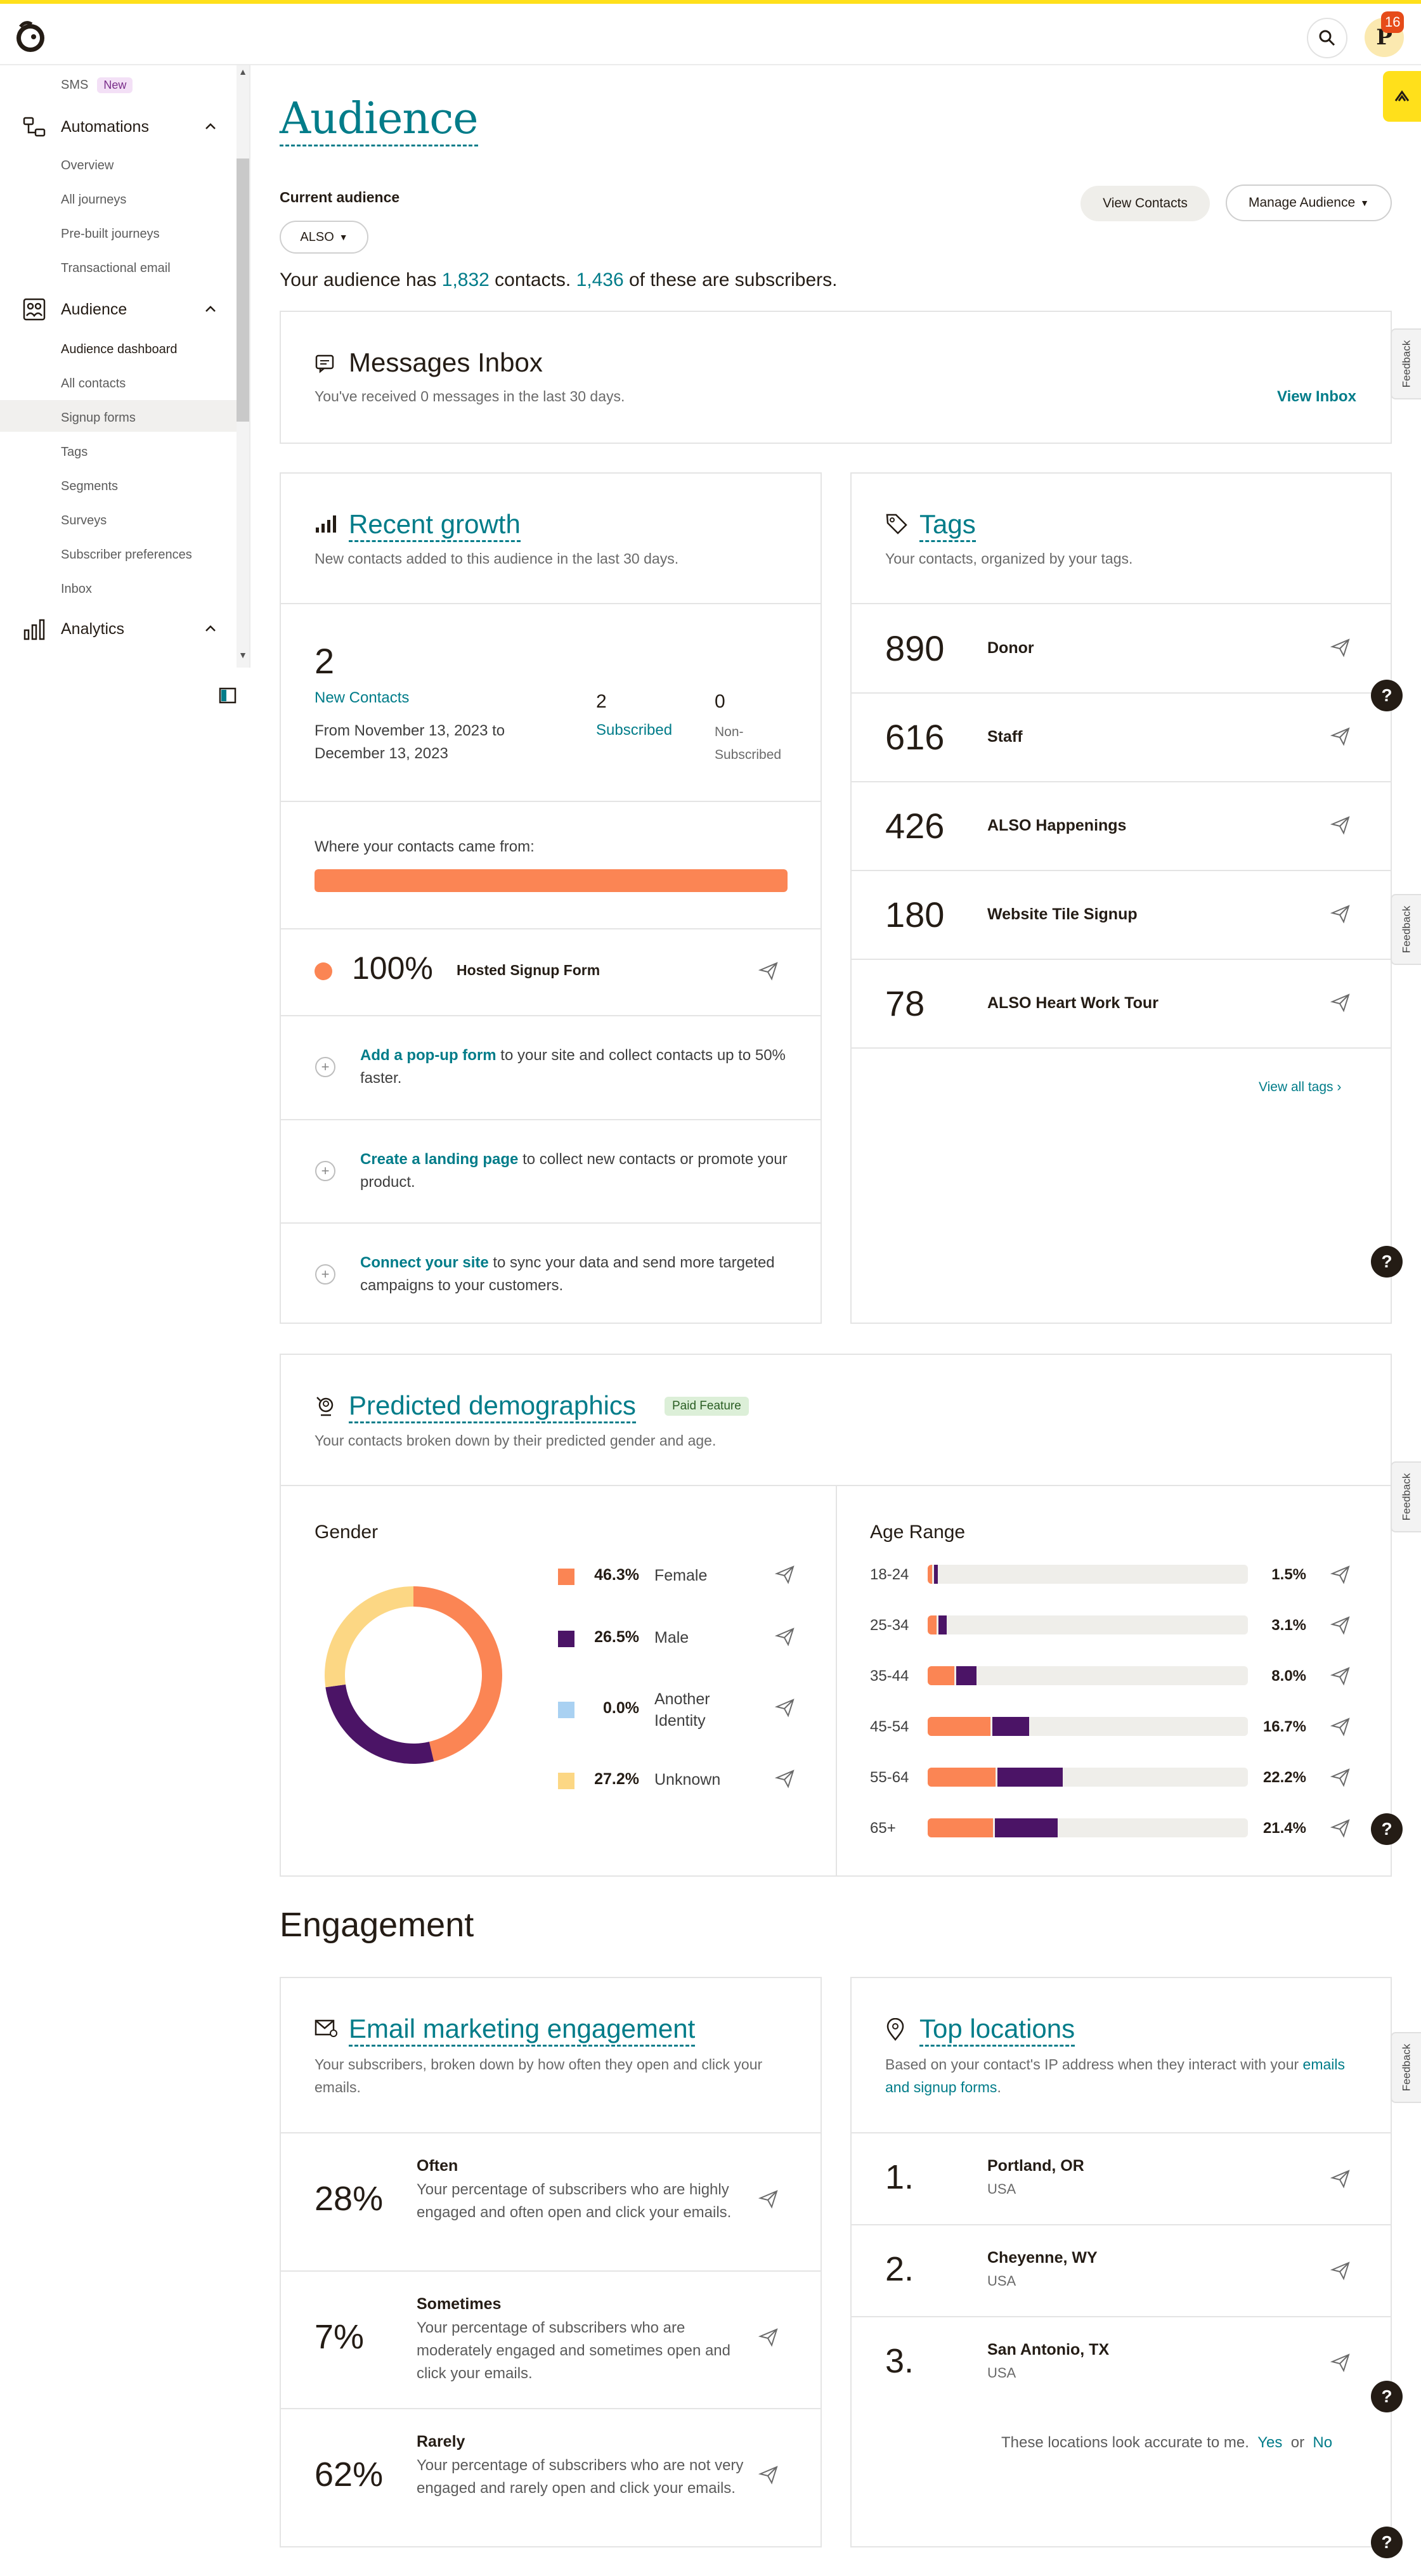 The image size is (1421, 2576). What do you see at coordinates (1300, 1087) in the screenshot?
I see `view-all-tags-link: View all tags ›` at bounding box center [1300, 1087].